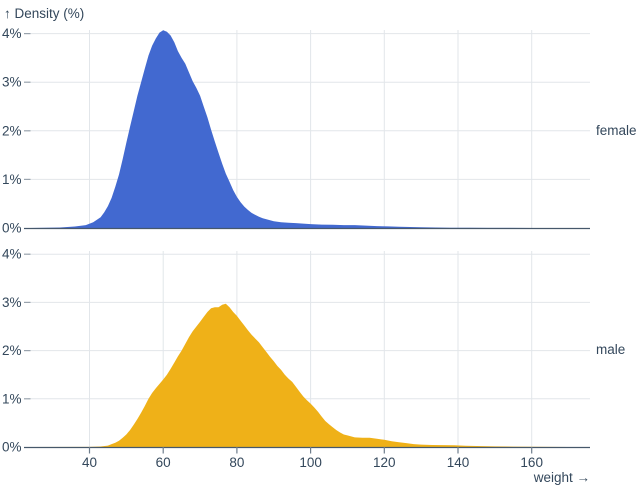  Describe the element at coordinates (458, 462) in the screenshot. I see `x-tick-label: 140` at that location.